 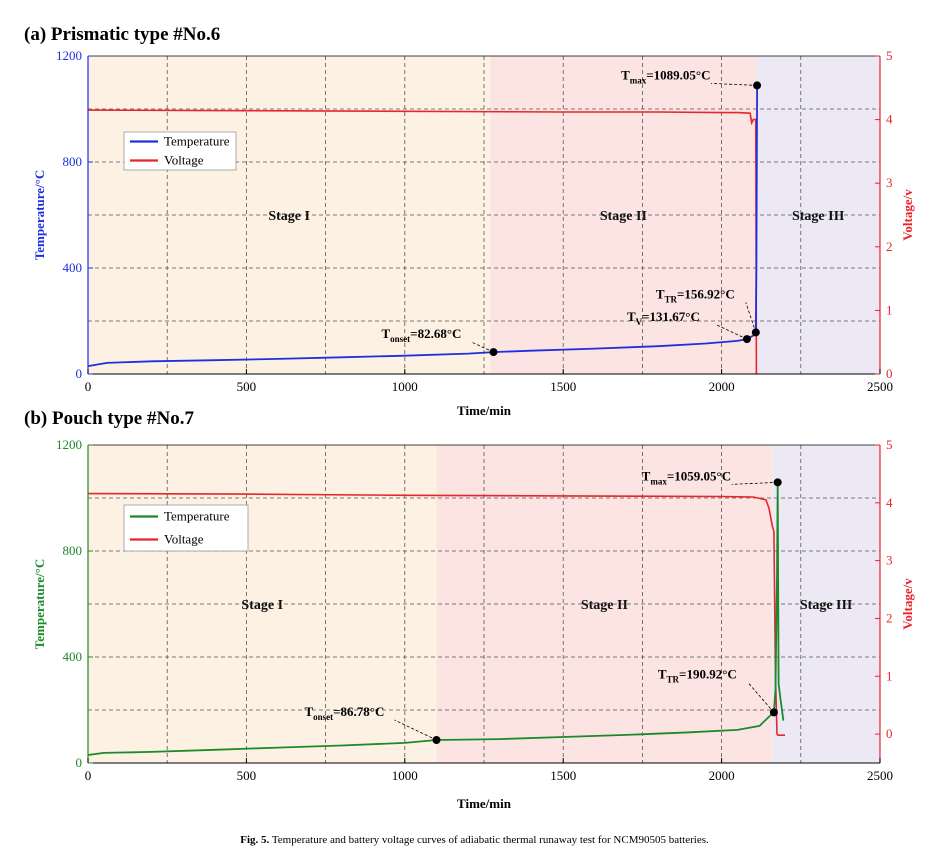 I want to click on panel-title: (b) Pouch type #No.7, so click(x=109, y=418).